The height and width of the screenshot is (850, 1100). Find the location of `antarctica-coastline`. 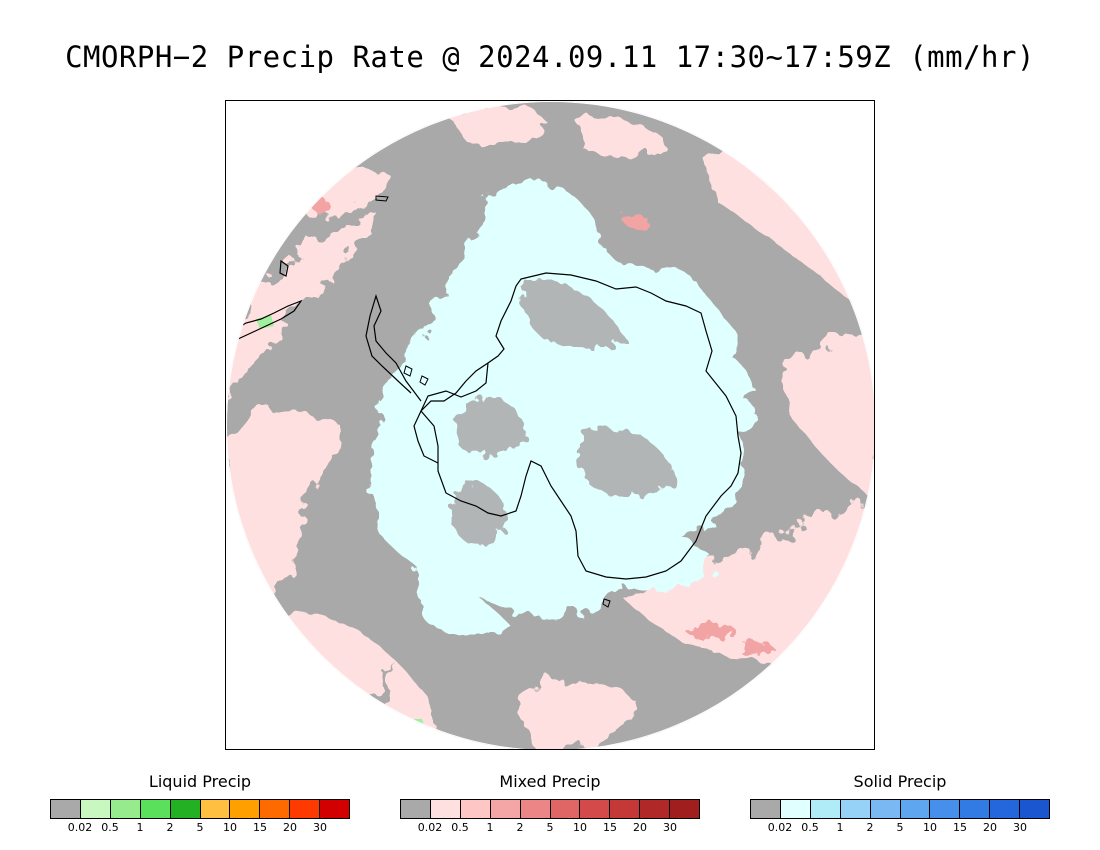

antarctica-coastline is located at coordinates (581, 426).